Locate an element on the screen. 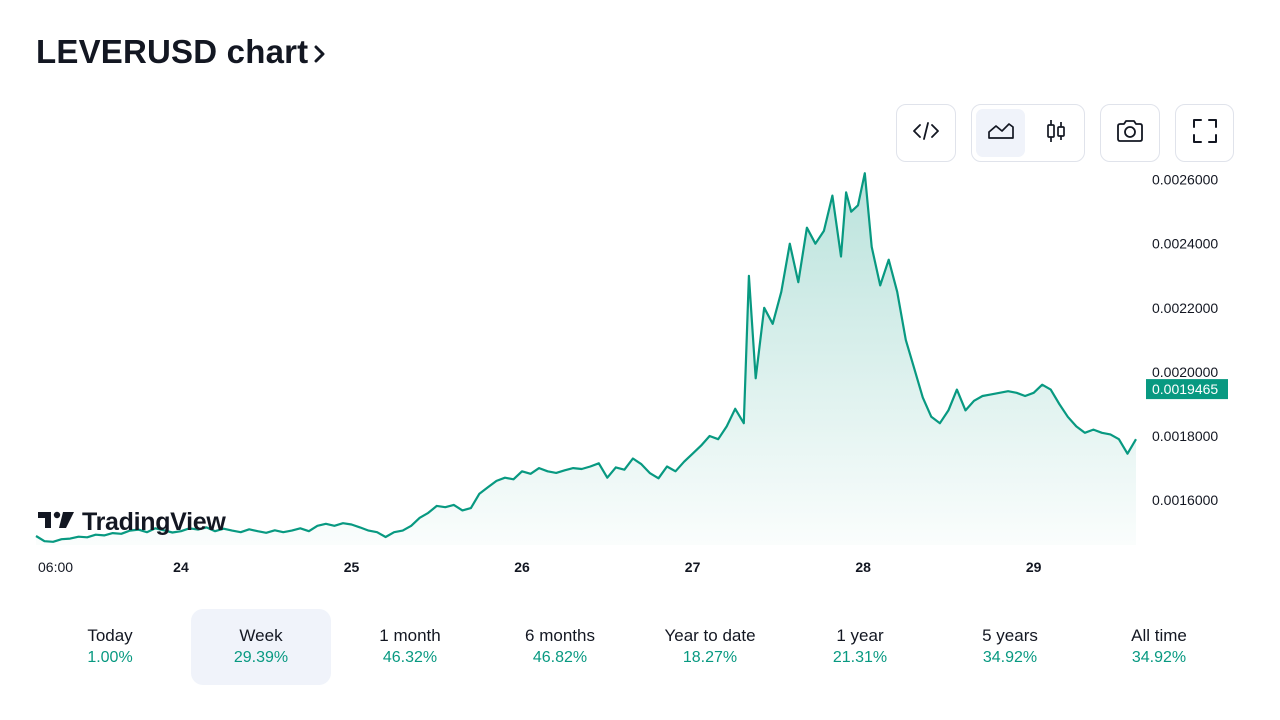  price-tick-label: 0.0018000 is located at coordinates (1185, 436).